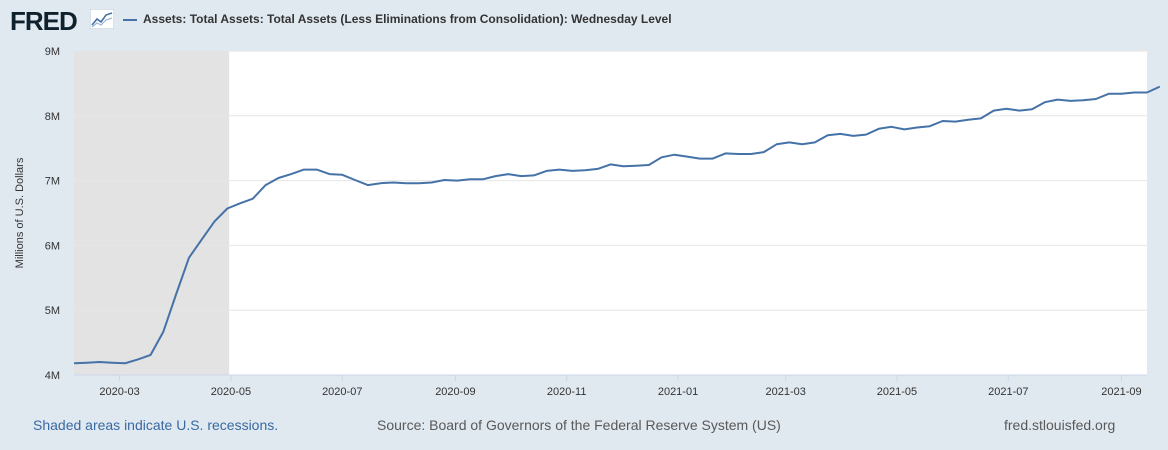 The image size is (1168, 450). What do you see at coordinates (455, 392) in the screenshot?
I see `x-tick-label: 2020-09` at bounding box center [455, 392].